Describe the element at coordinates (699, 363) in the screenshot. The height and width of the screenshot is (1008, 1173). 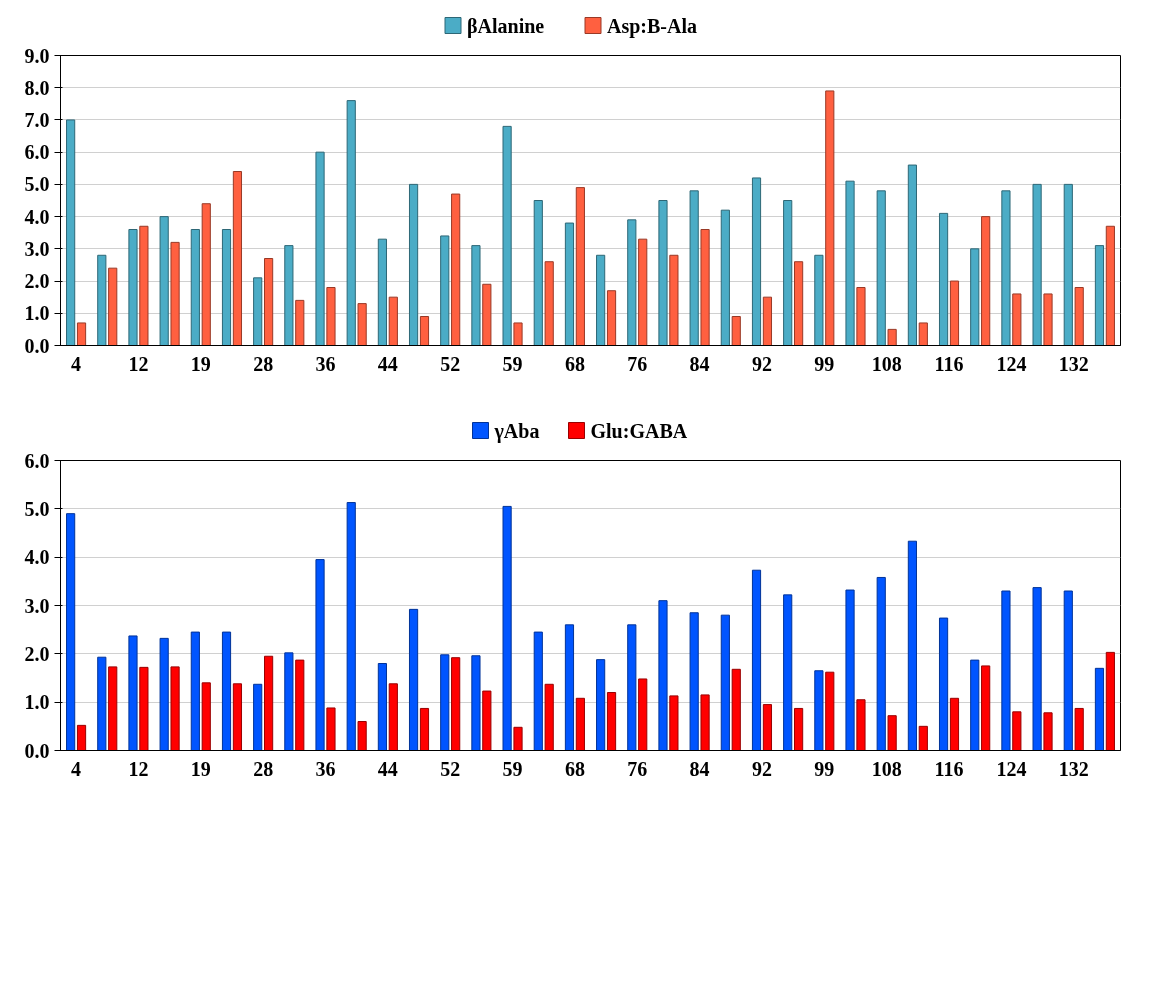
I see `x-tick-label: 84` at that location.